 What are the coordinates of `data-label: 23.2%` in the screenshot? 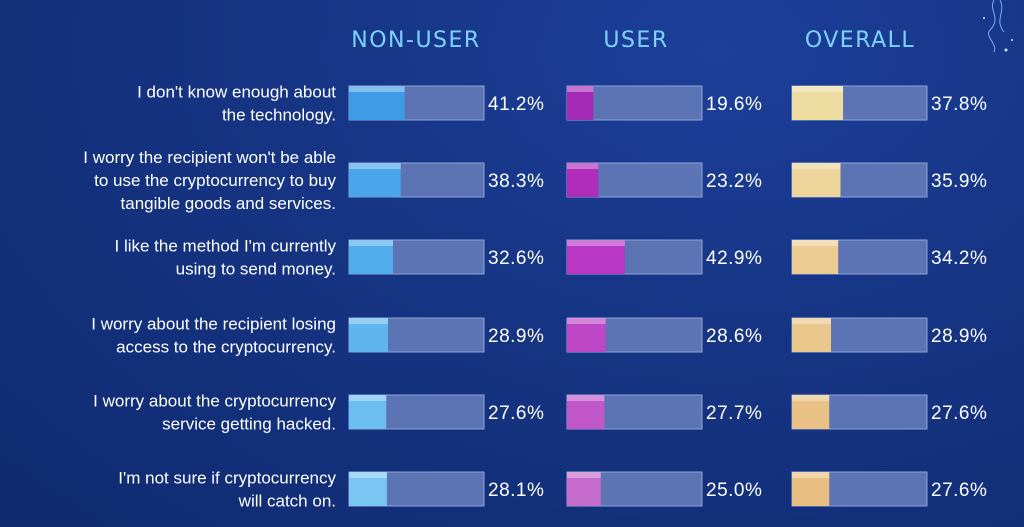 It's located at (734, 181).